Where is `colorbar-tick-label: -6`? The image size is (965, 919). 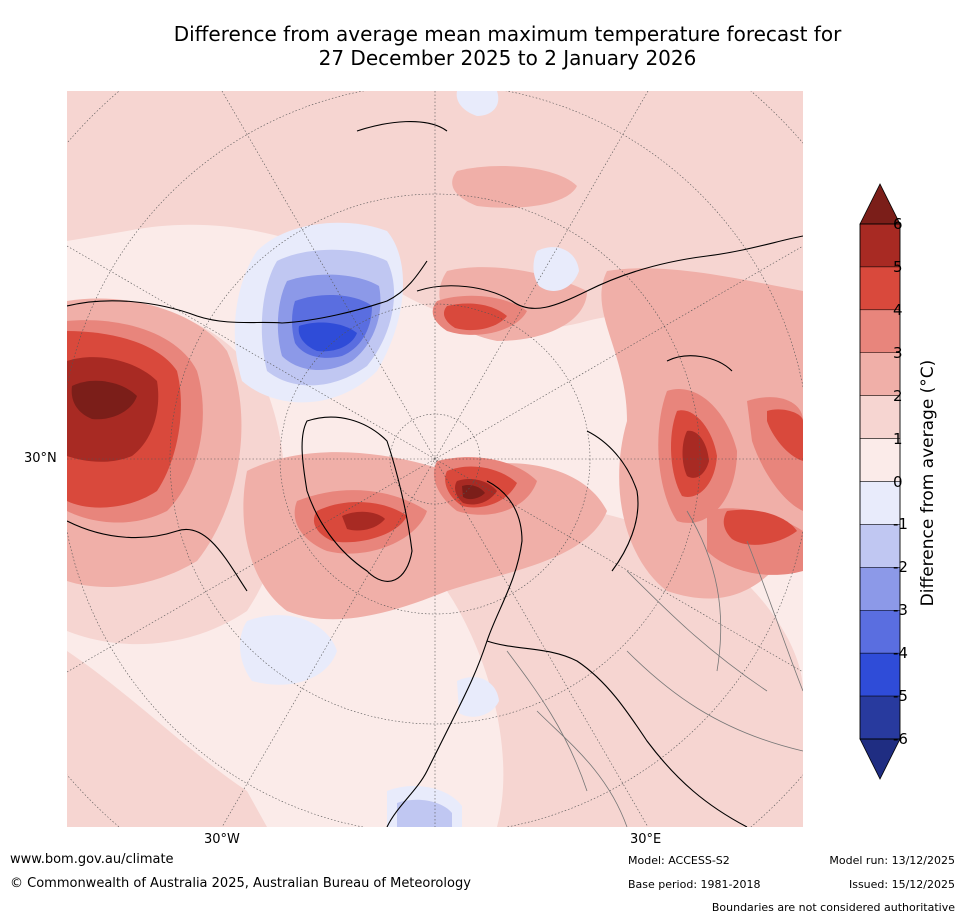 colorbar-tick-label: -6 is located at coordinates (900, 739).